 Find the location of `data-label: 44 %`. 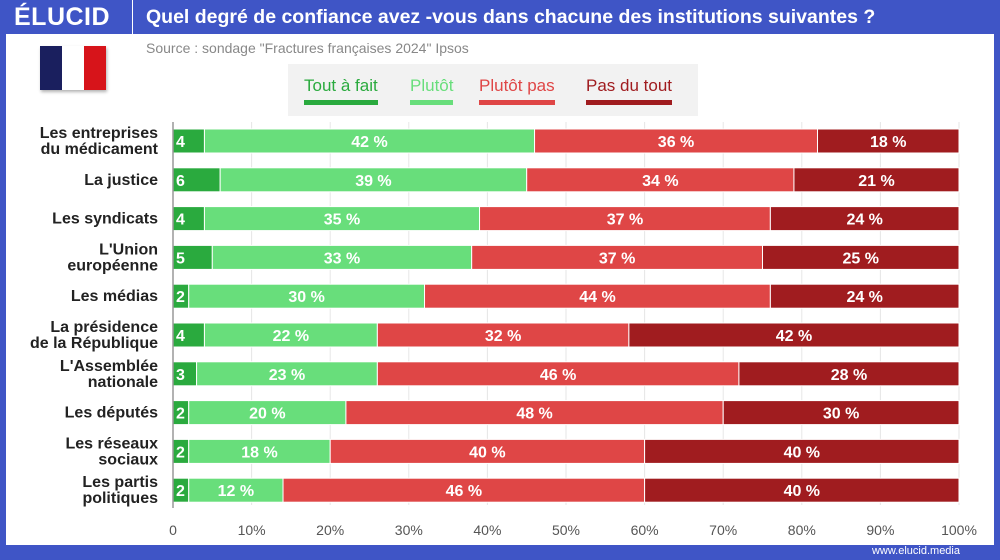

data-label: 44 % is located at coordinates (597, 297).